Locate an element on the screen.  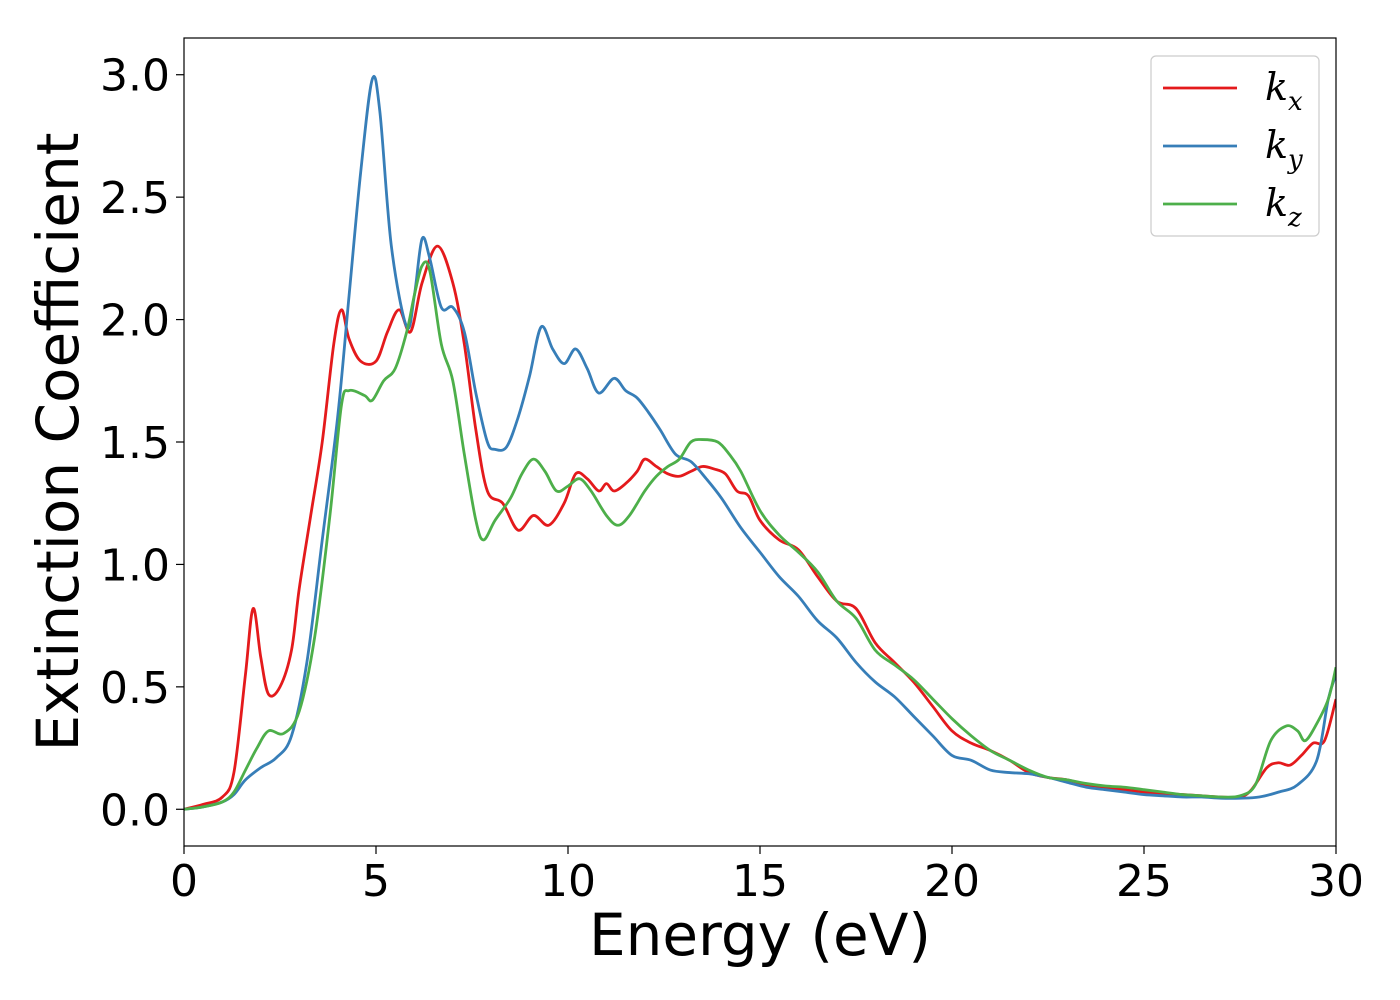
x-axis-ticks: 0 5 10 15 20 25 30 is located at coordinates (767, 876).